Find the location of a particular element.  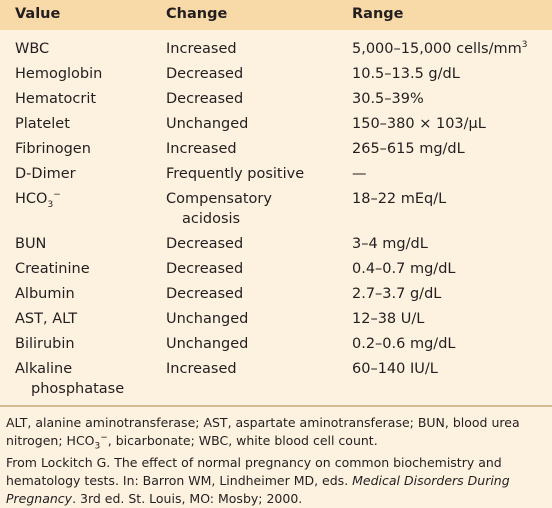

header-range: Range is located at coordinates (378, 14).